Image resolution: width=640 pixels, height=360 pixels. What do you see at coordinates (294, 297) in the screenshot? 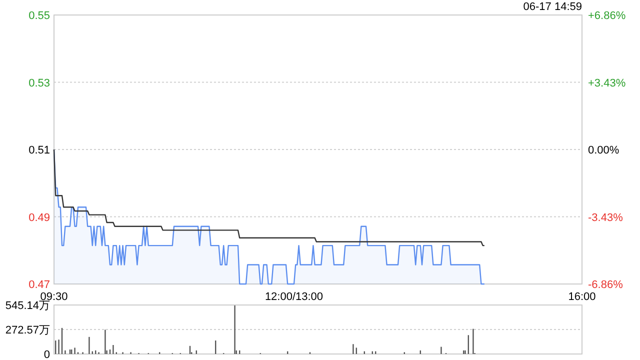
I see `x-tick-label: 12:00/13:00` at bounding box center [294, 297].